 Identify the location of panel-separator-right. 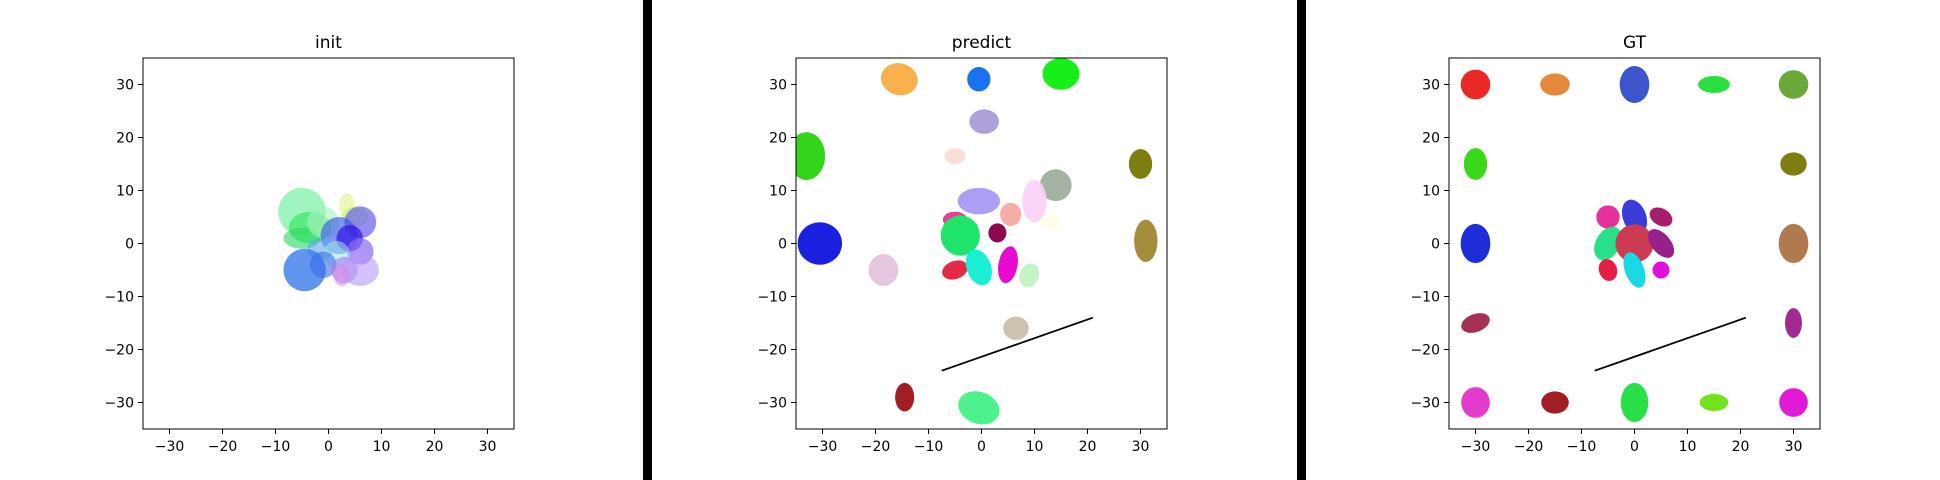
(1301, 240).